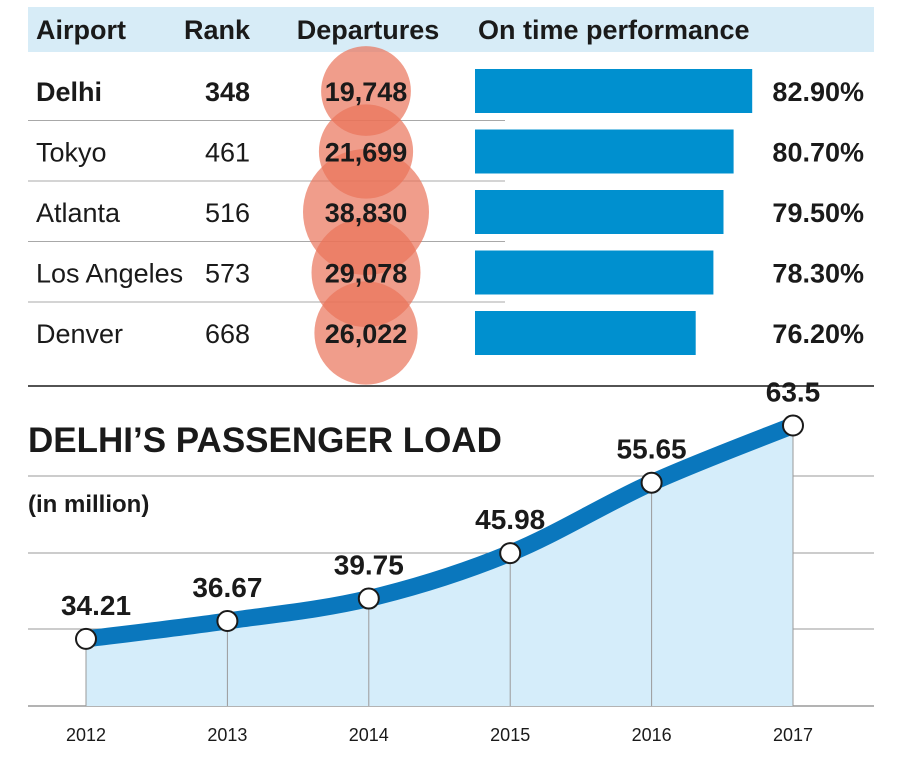 The image size is (900, 759). Describe the element at coordinates (818, 153) in the screenshot. I see `on-time-value: 80.70%` at that location.